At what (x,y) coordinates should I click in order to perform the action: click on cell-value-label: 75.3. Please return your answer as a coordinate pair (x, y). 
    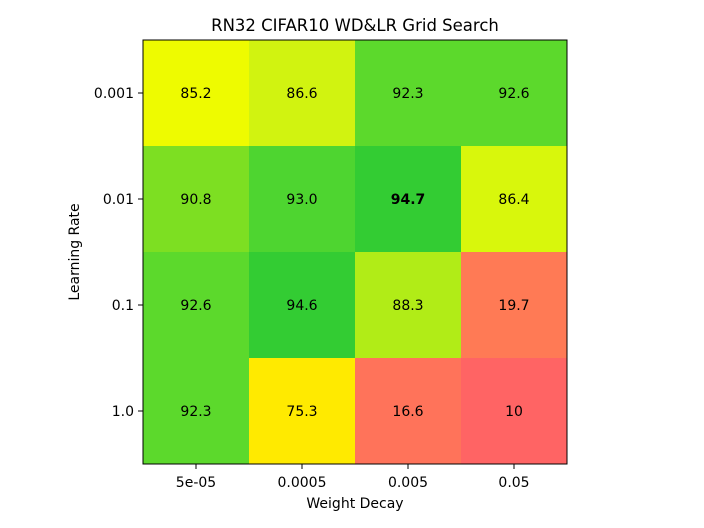
    Looking at the image, I should click on (301, 412).